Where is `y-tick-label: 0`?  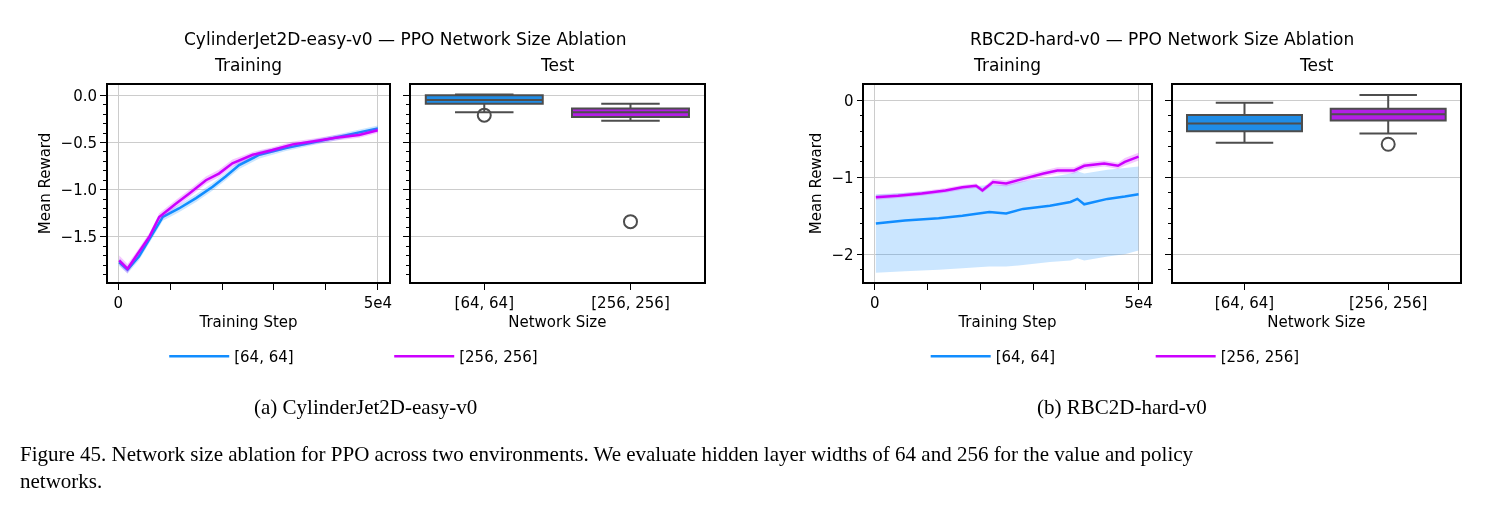 y-tick-label: 0 is located at coordinates (848, 100).